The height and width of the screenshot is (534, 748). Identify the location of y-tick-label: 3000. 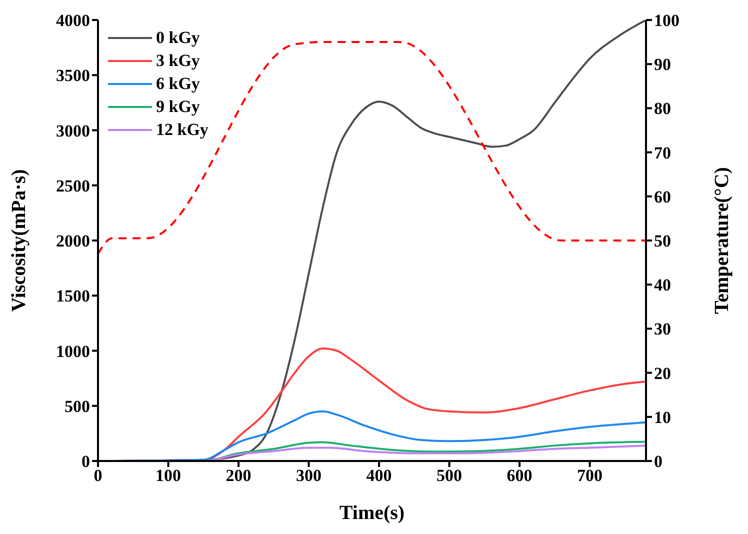
(73, 130).